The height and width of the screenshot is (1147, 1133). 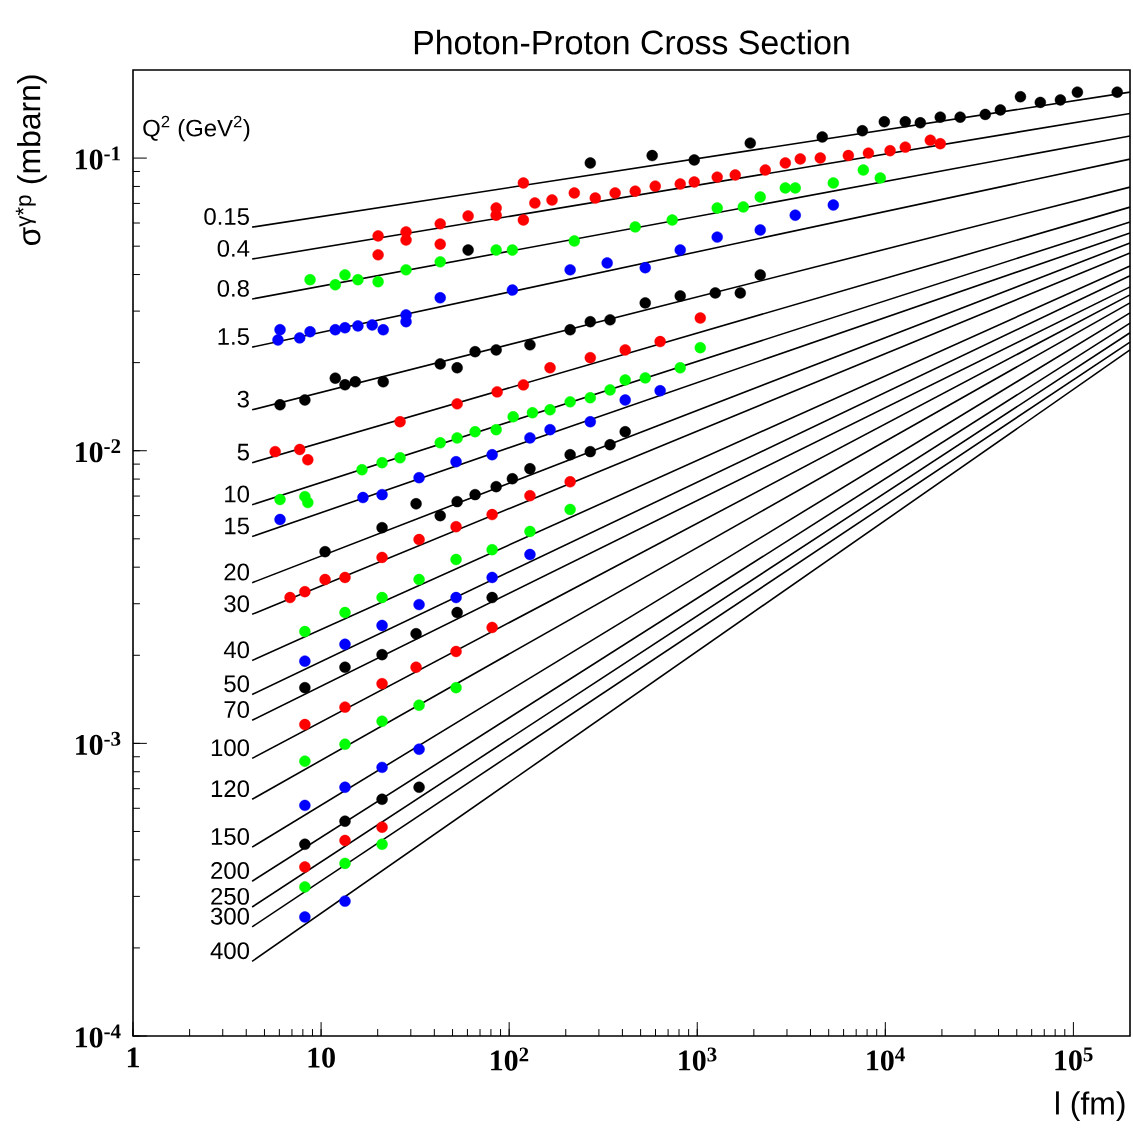 I want to click on series-label: 300, so click(x=229, y=916).